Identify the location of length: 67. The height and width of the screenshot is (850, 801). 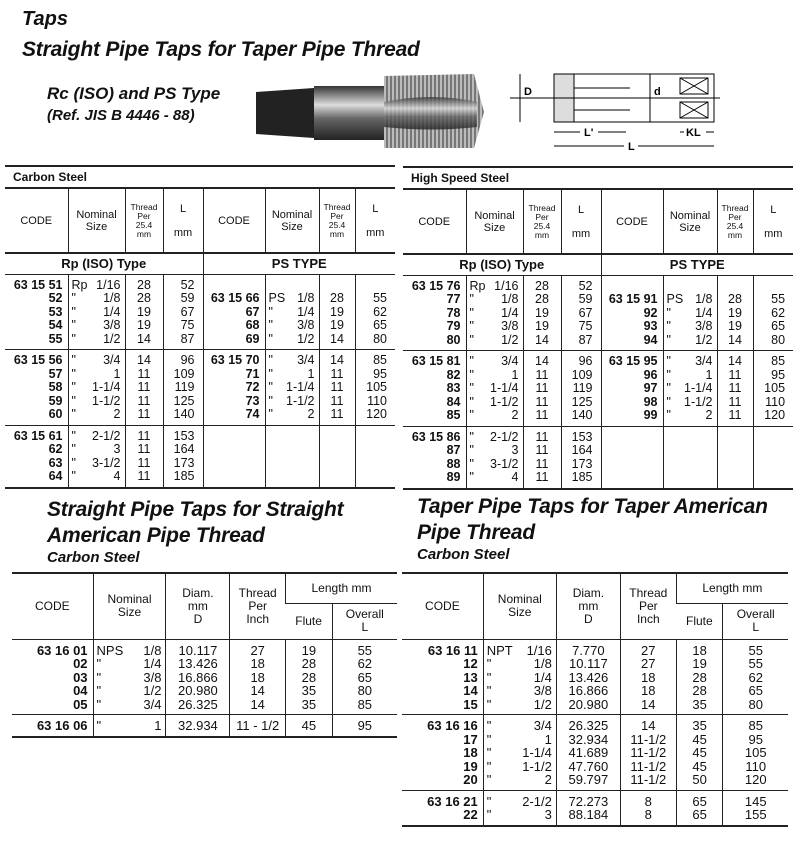
(187, 311).